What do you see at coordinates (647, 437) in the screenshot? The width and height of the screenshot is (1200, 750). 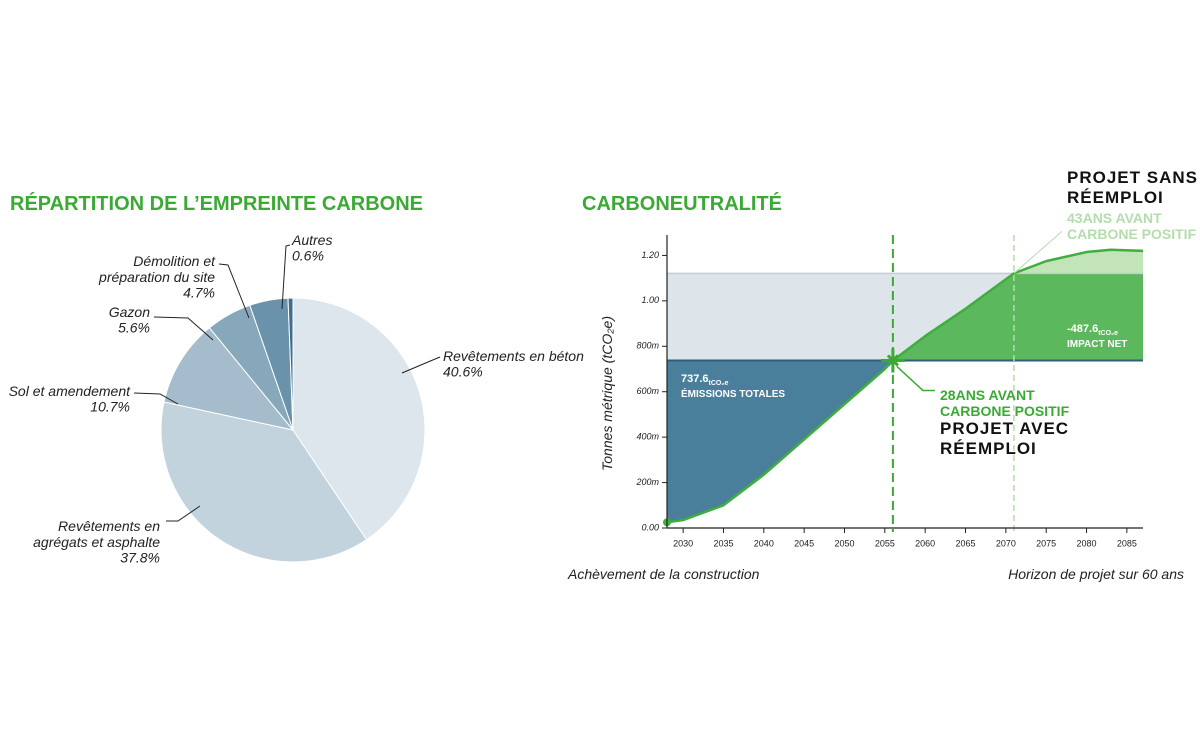 I see `y-tick-label: 400m` at bounding box center [647, 437].